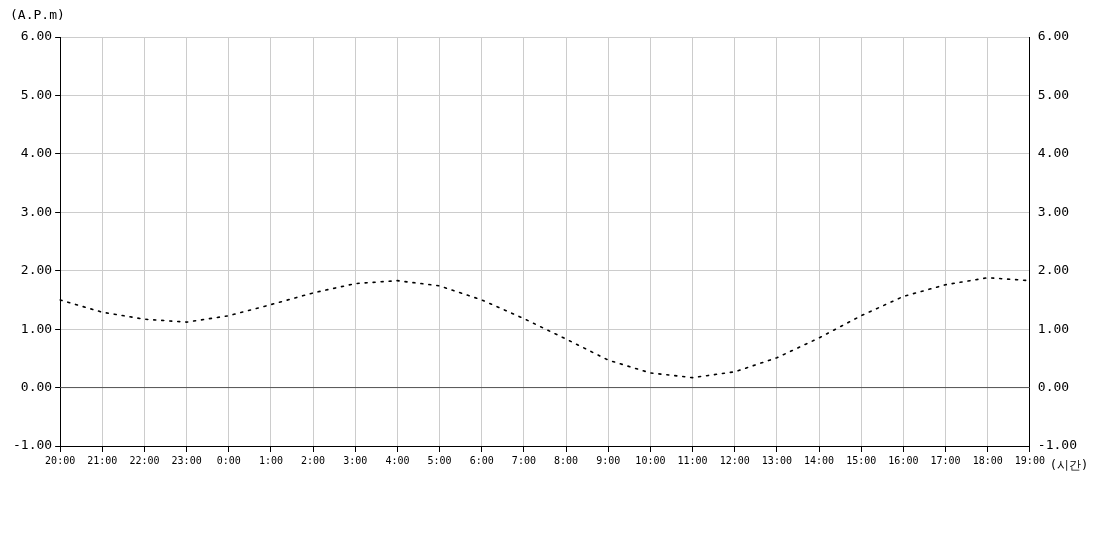 The height and width of the screenshot is (550, 1100). Describe the element at coordinates (144, 460) in the screenshot. I see `x-tick-label: 22:00` at that location.